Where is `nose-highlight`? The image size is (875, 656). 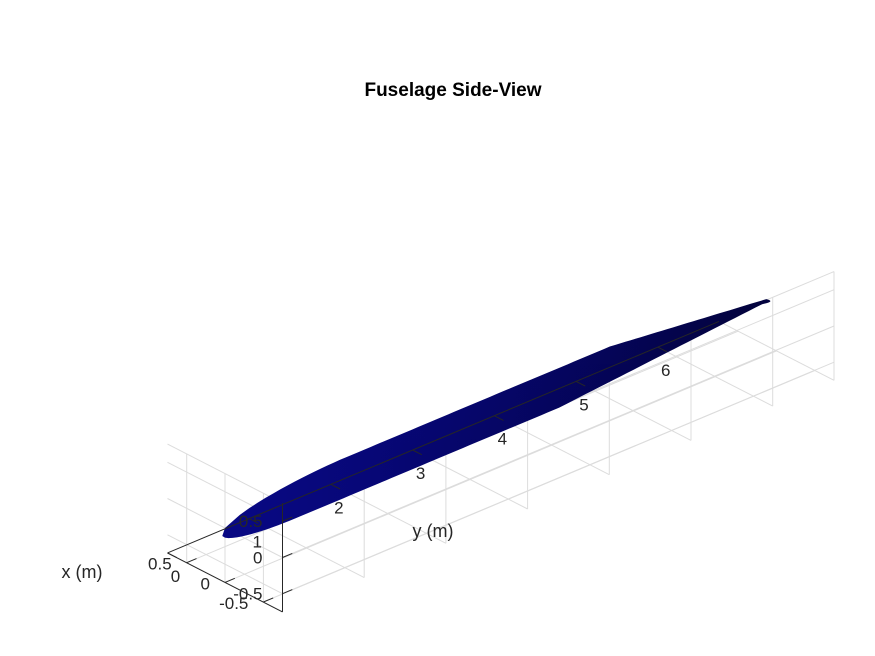 nose-highlight is located at coordinates (211, 519).